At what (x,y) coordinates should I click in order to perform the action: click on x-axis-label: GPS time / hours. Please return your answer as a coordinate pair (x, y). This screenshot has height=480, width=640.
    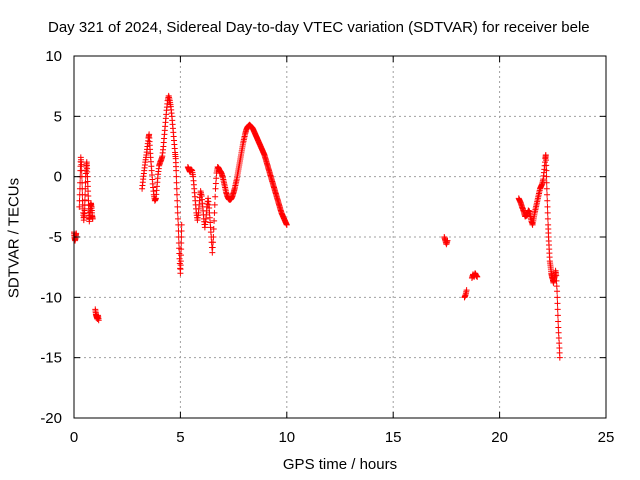
    Looking at the image, I should click on (340, 464).